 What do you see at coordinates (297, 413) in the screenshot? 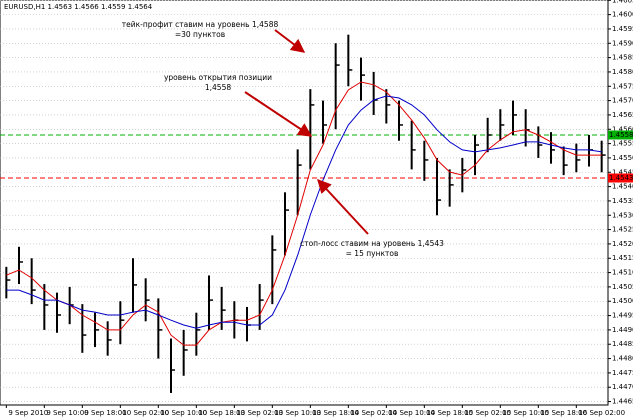
I see `x-tick-label: 13 Sep 10:00` at bounding box center [297, 413].